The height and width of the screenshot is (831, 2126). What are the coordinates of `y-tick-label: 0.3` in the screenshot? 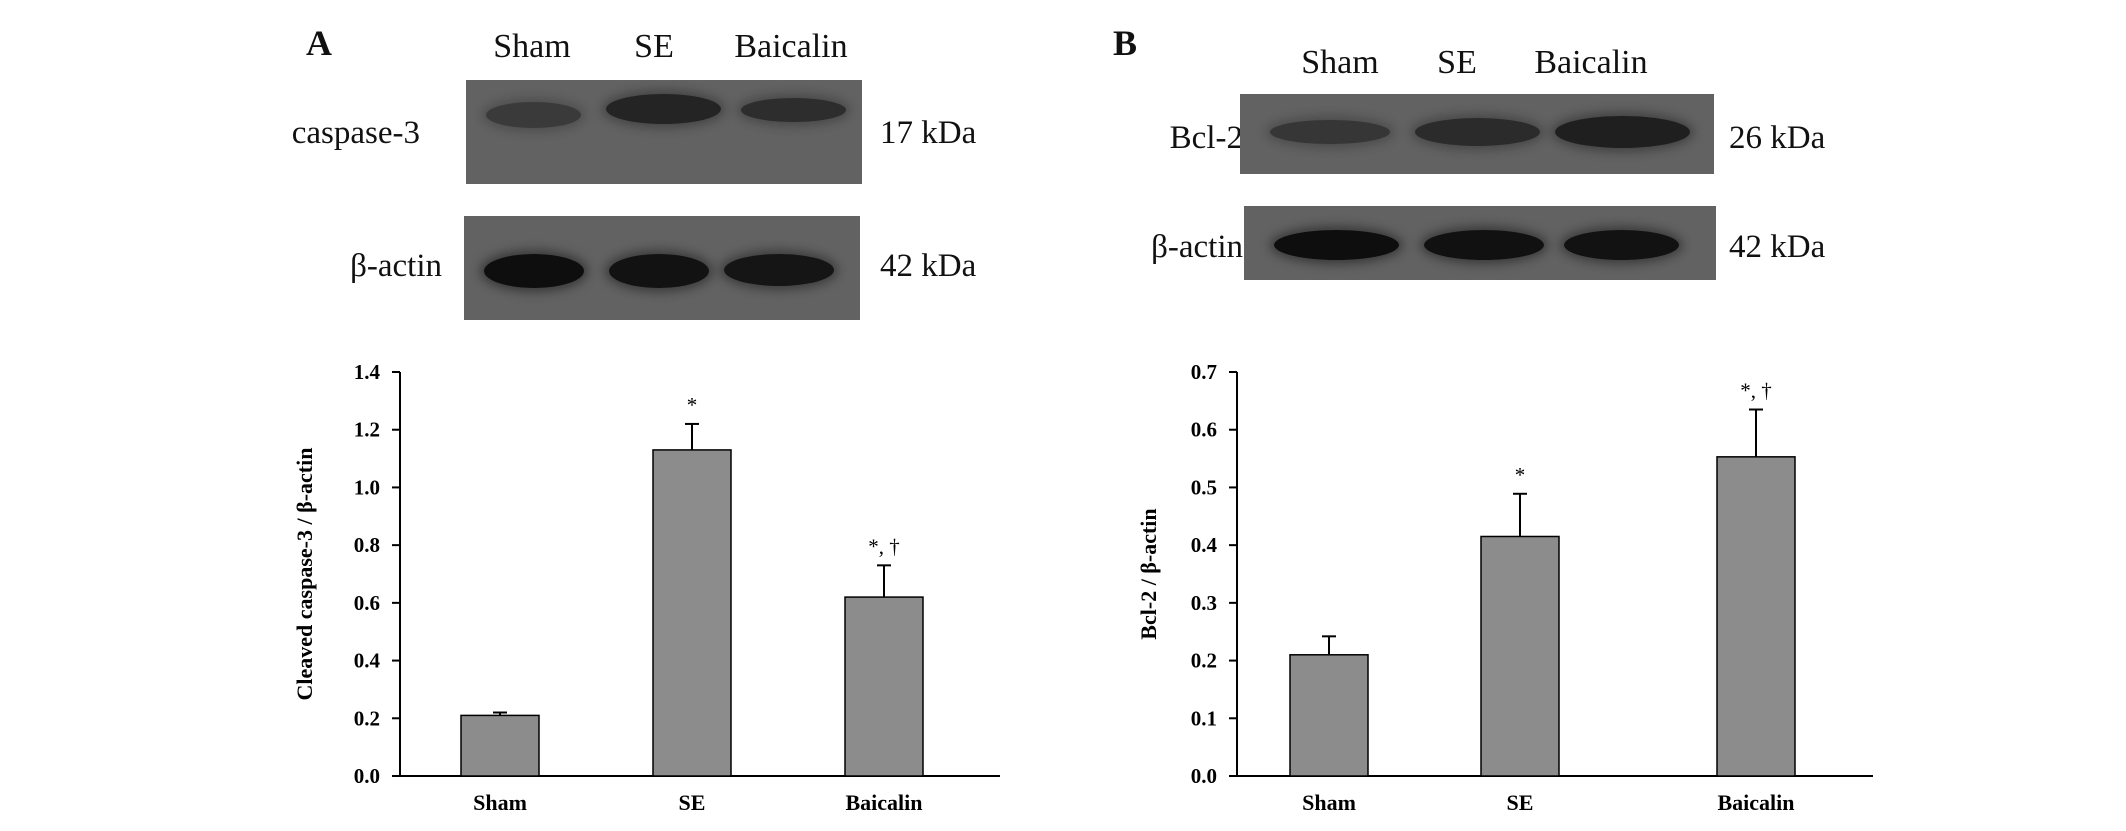 It's located at (1204, 603).